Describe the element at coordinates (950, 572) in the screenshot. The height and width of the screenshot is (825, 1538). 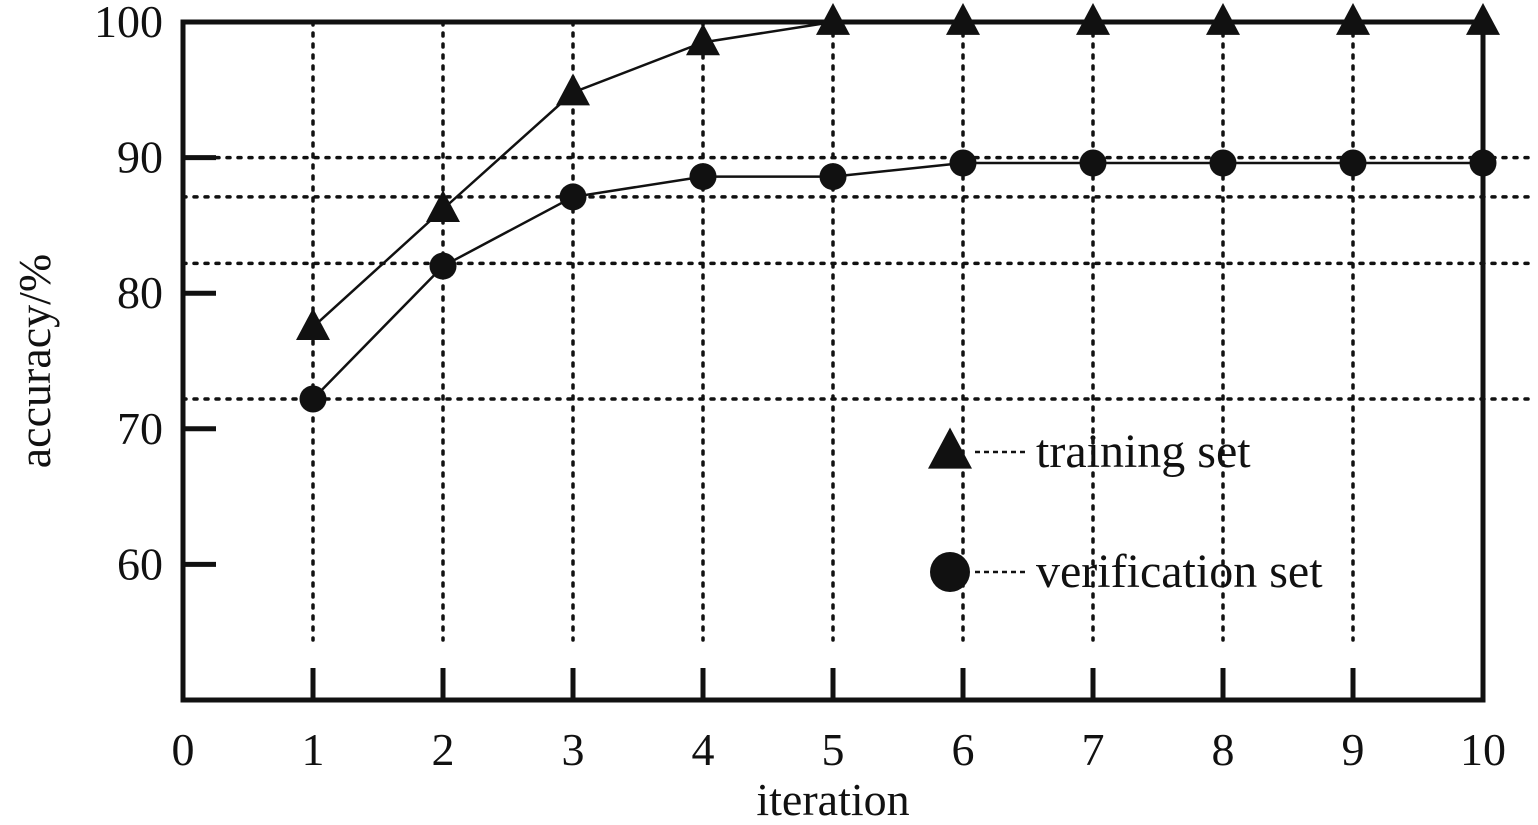
I see `legend-marker-verification` at that location.